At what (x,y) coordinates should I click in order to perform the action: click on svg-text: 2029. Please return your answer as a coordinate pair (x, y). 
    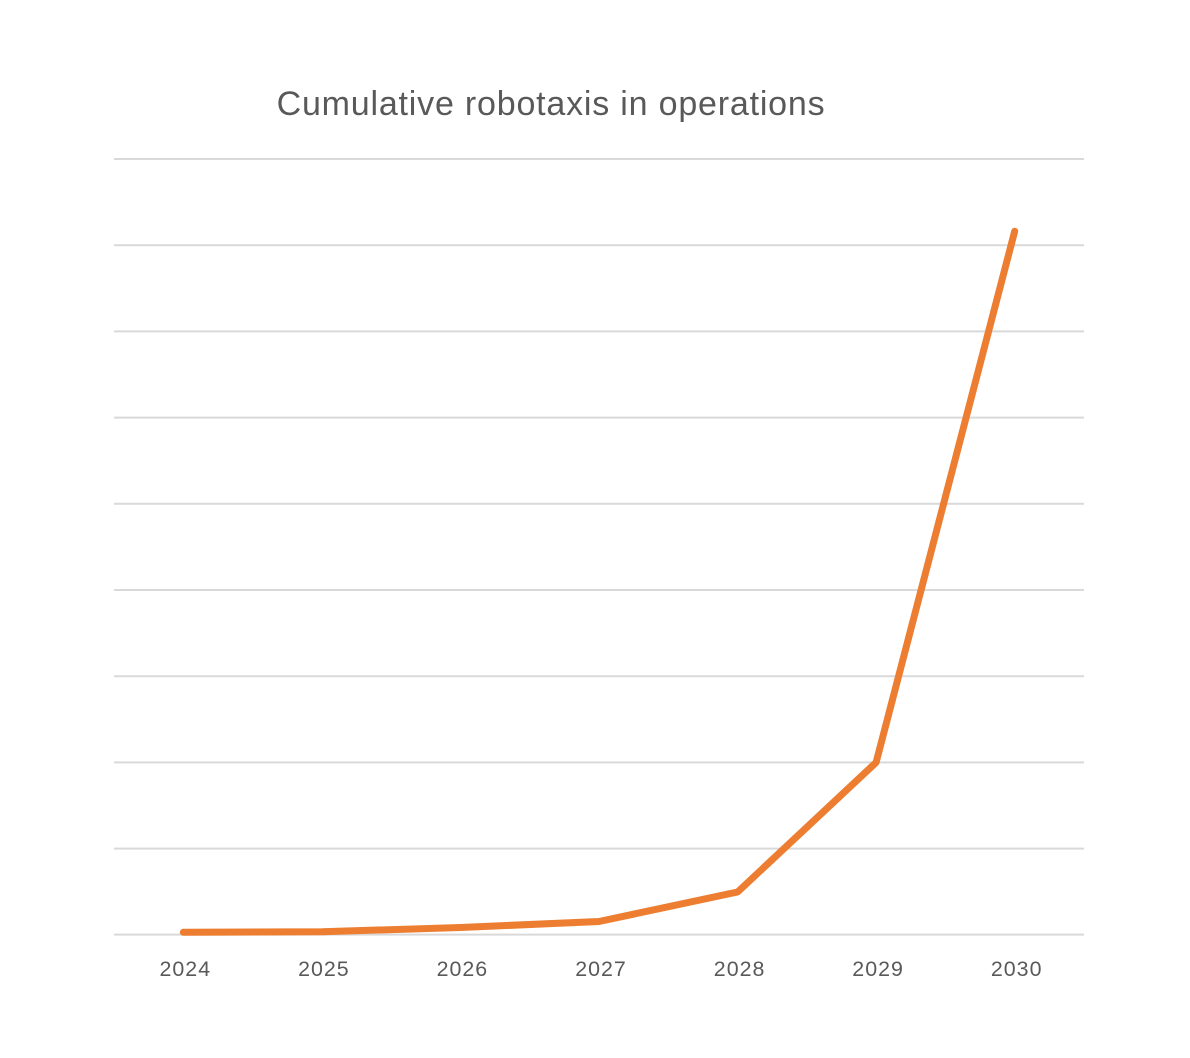
    Looking at the image, I should click on (878, 969).